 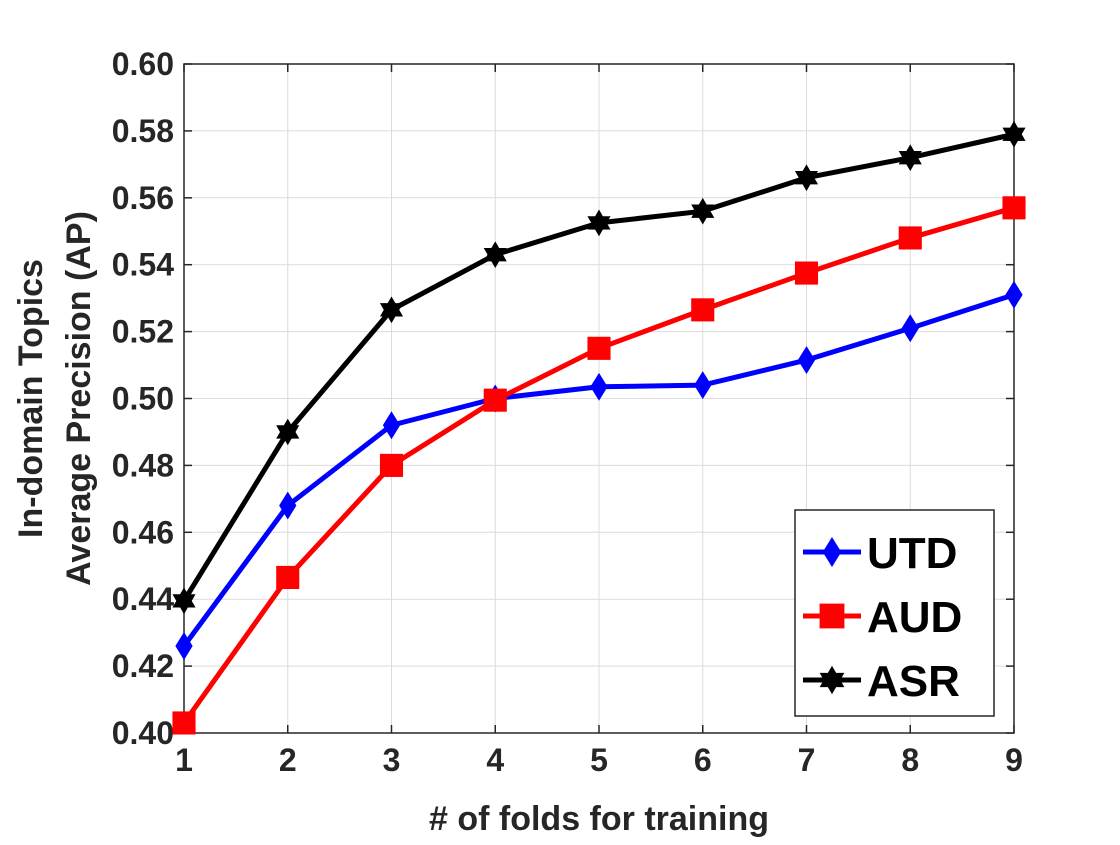 I want to click on legend-item-aud: AUD, so click(x=882, y=617).